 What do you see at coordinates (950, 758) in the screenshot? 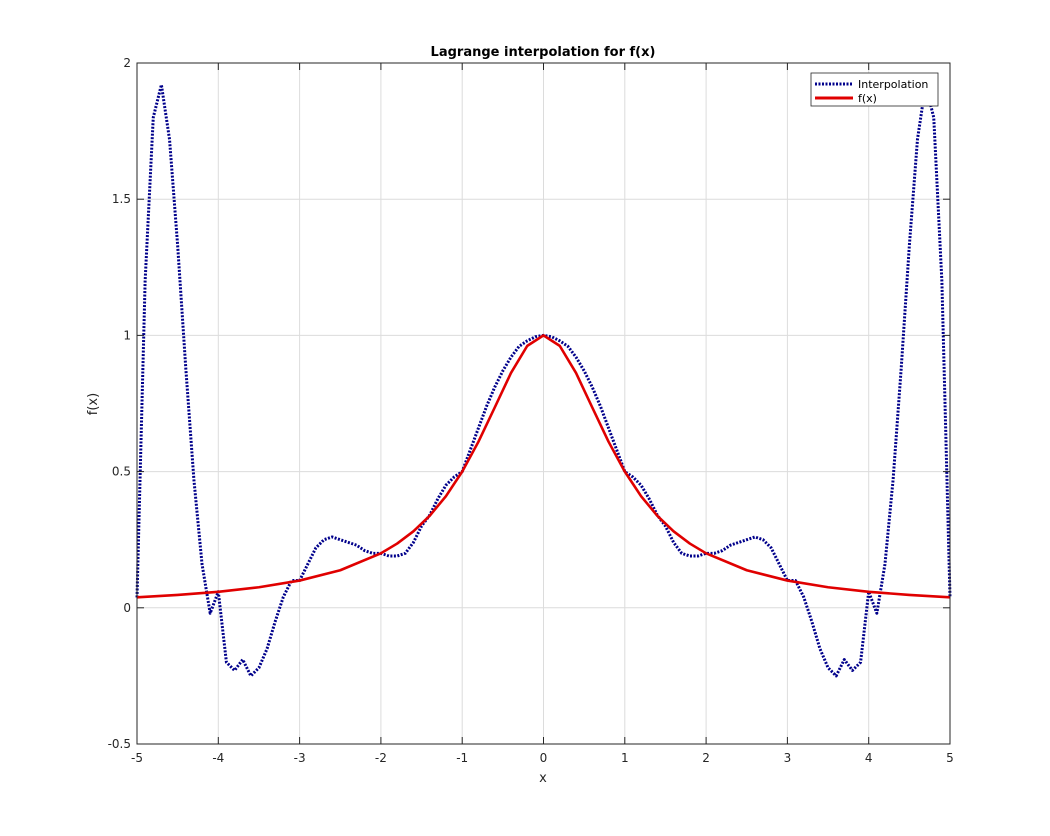
I see `x-tick-label: 5` at bounding box center [950, 758].